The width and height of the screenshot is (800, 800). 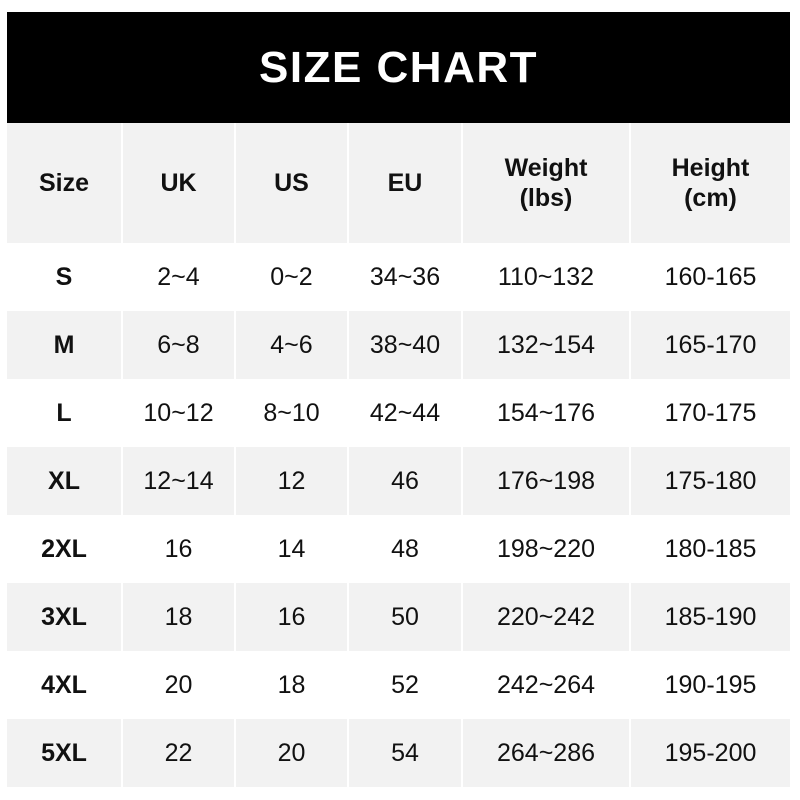 What do you see at coordinates (405, 685) in the screenshot?
I see `cell-eu: 52` at bounding box center [405, 685].